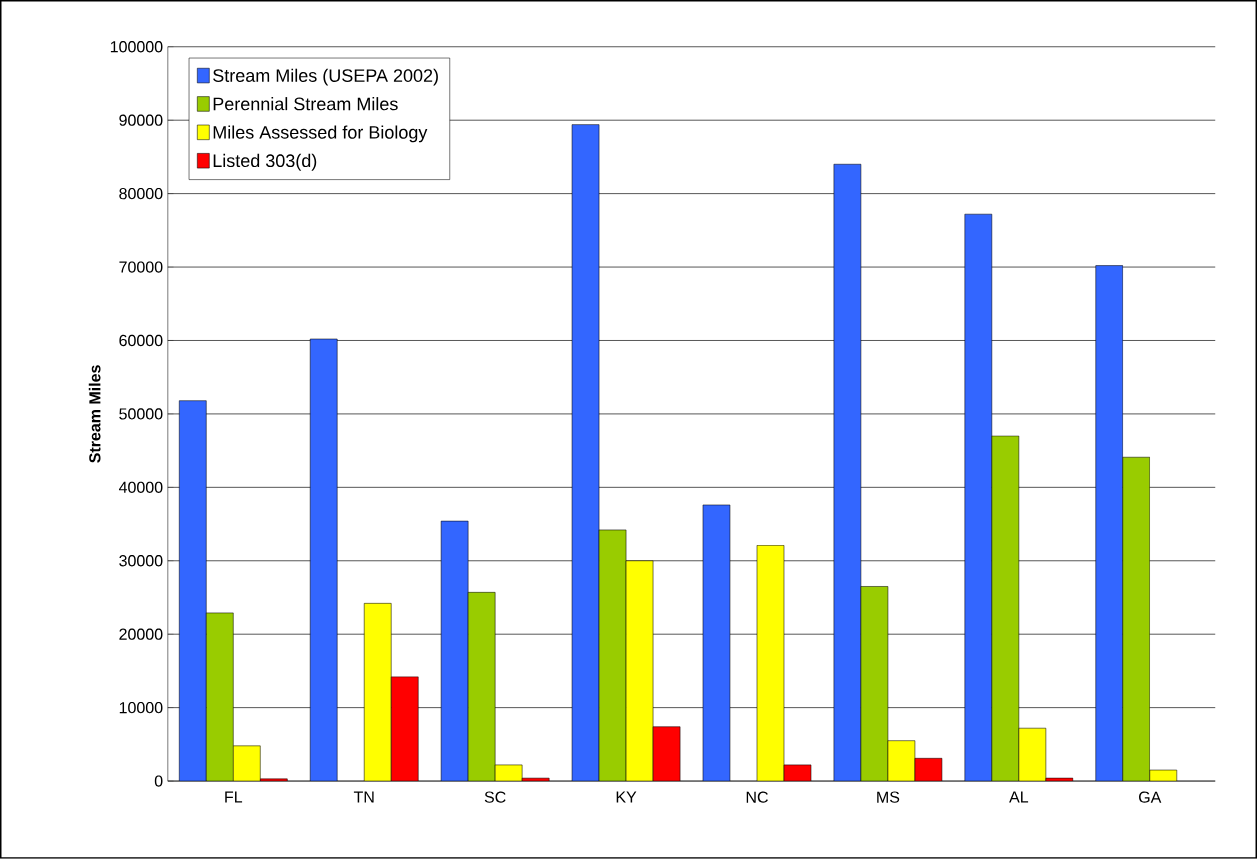 Image resolution: width=1257 pixels, height=859 pixels. I want to click on x-tick-label: NC, so click(757, 797).